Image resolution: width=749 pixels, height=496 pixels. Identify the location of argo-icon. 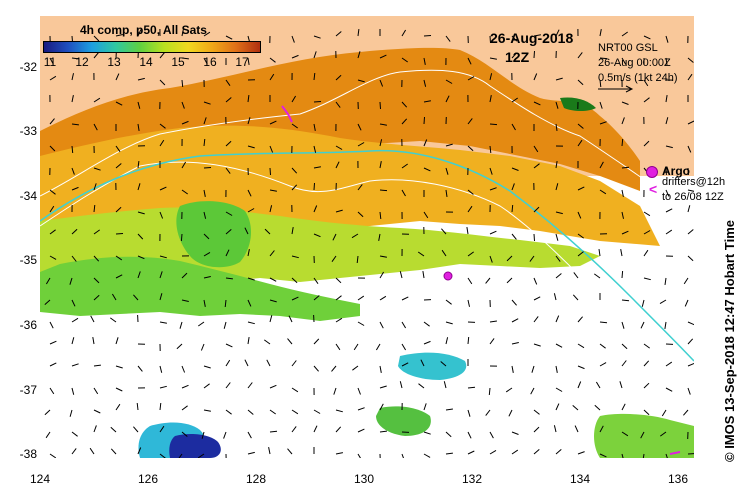
(652, 172).